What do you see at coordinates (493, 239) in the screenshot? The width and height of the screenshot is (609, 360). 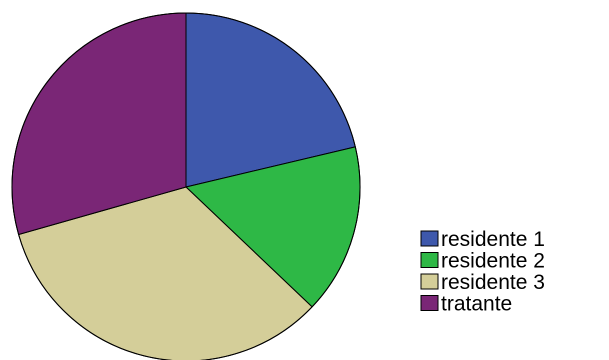 I see `legend-label: residente 1` at bounding box center [493, 239].